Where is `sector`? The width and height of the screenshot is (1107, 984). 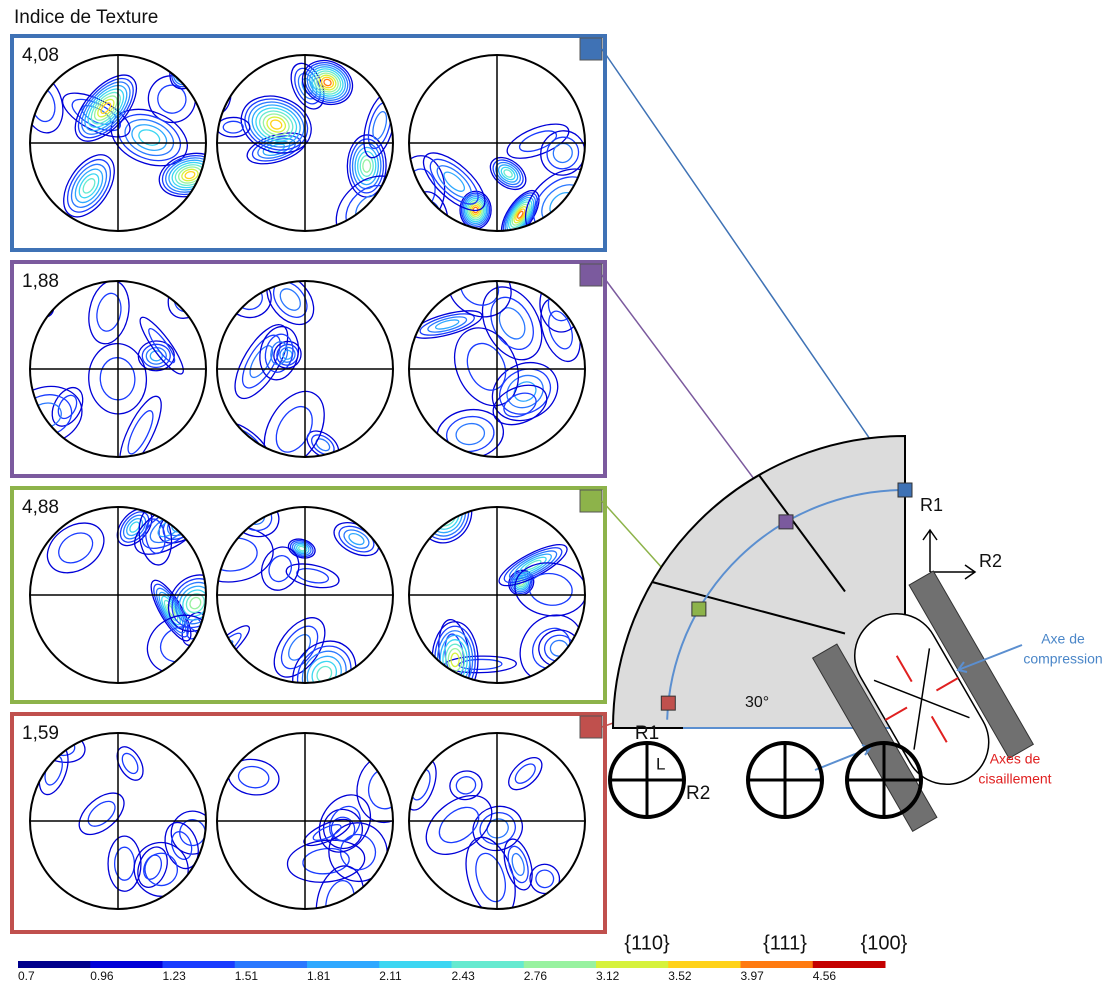 sector is located at coordinates (758, 581).